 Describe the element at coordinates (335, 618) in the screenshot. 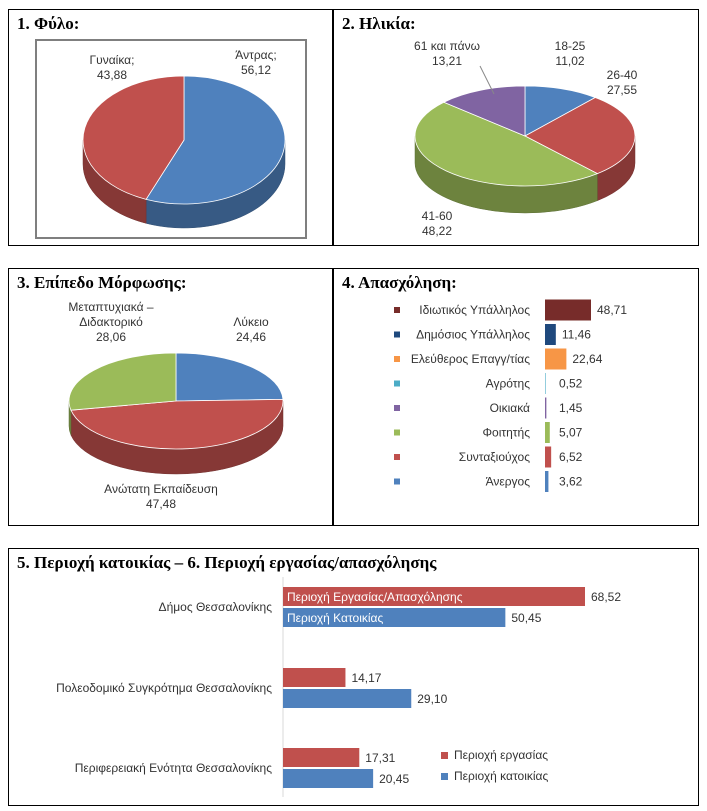

I see `in-bar-label: Περιοχή Κατοικίας` at that location.